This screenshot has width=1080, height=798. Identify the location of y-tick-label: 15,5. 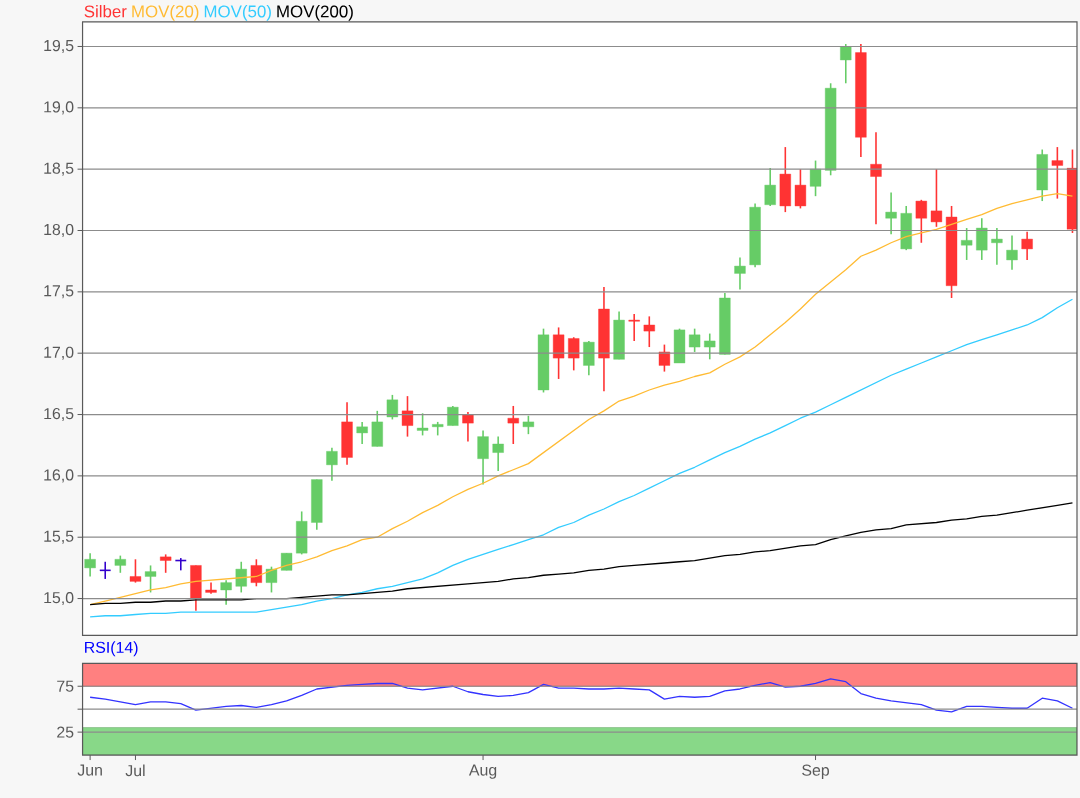
(59, 537).